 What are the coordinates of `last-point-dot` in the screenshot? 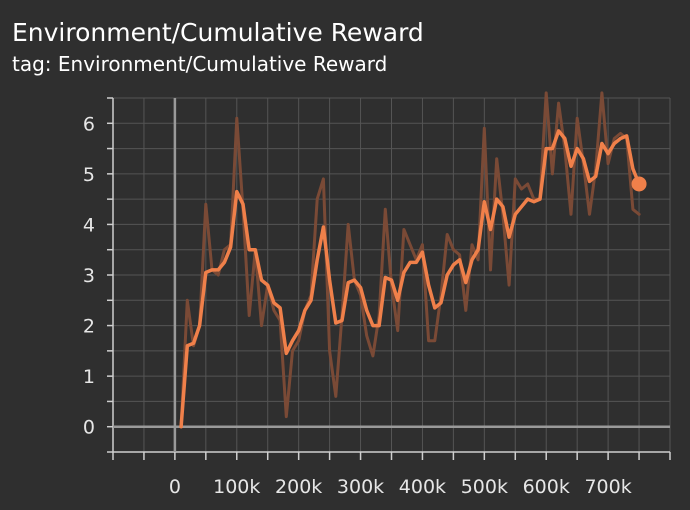 It's located at (639, 184).